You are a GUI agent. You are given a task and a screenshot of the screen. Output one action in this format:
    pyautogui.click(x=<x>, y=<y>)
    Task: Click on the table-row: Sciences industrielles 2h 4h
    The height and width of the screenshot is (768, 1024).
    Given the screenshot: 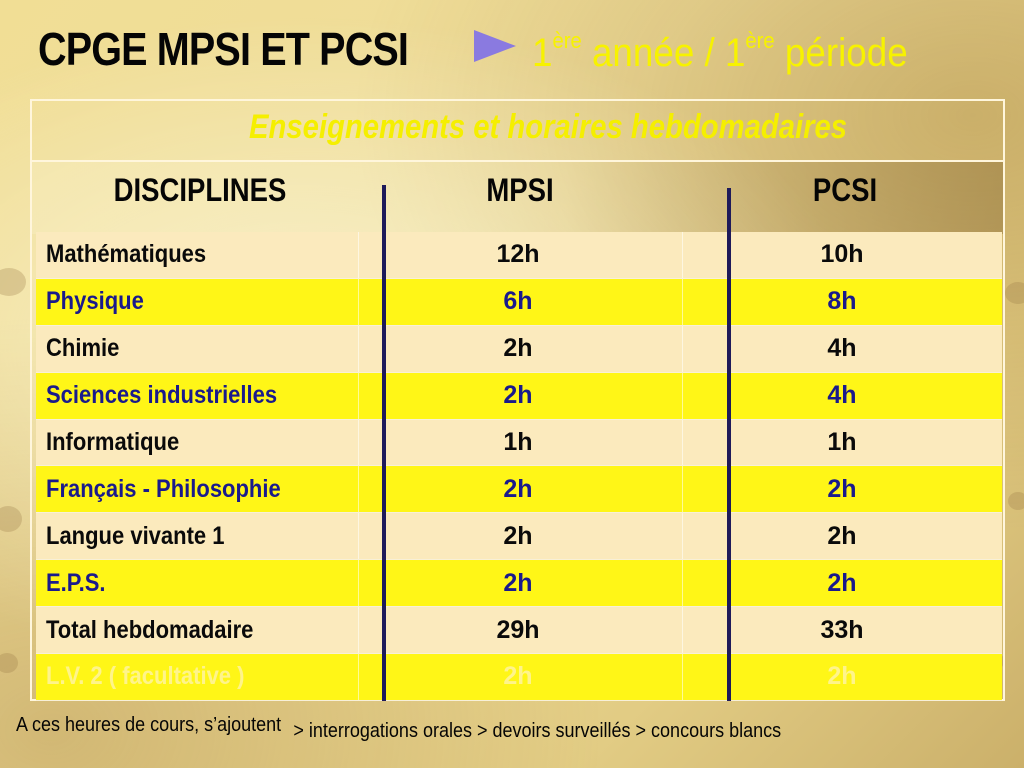 What is the action you would take?
    pyautogui.click(x=519, y=396)
    